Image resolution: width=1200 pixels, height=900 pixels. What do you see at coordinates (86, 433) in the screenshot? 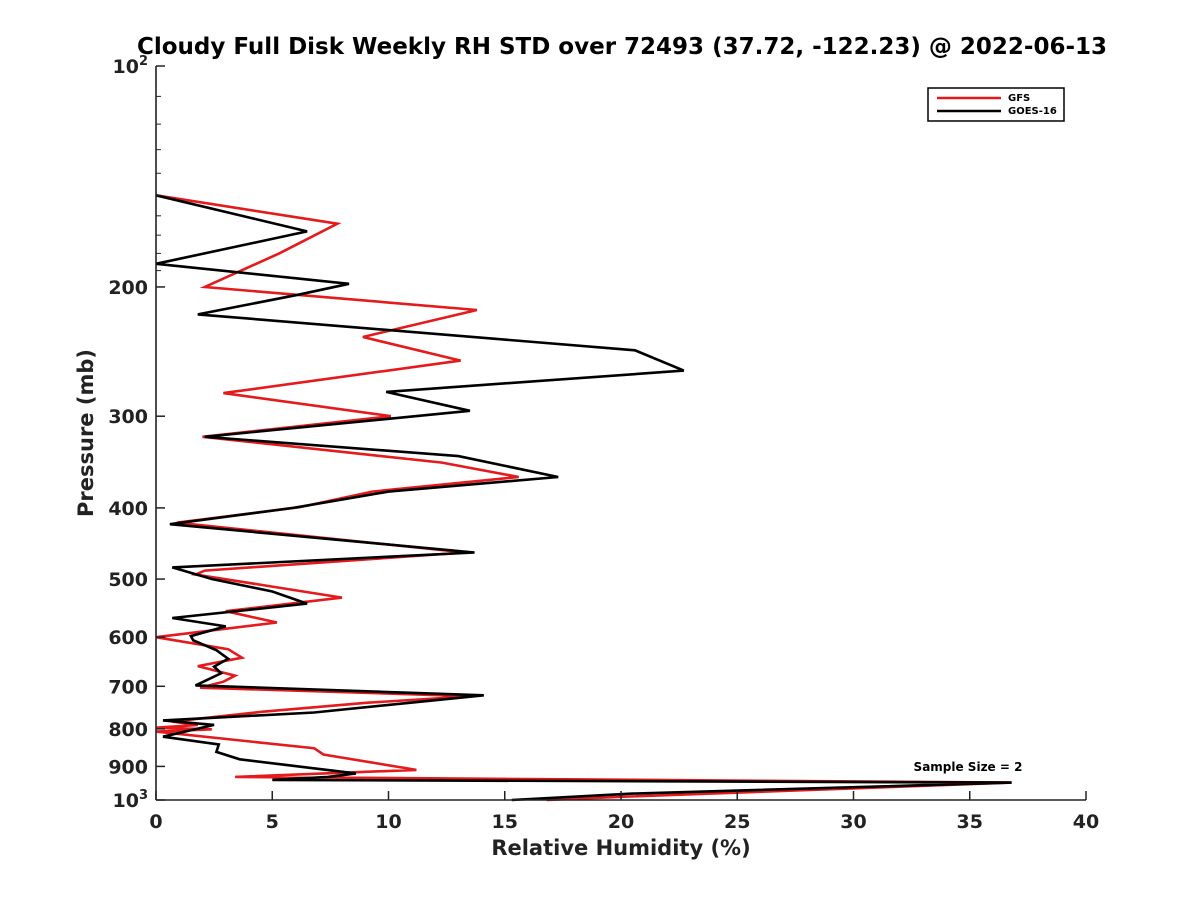
I see `y-axis-label: Pressure (mb)` at bounding box center [86, 433].